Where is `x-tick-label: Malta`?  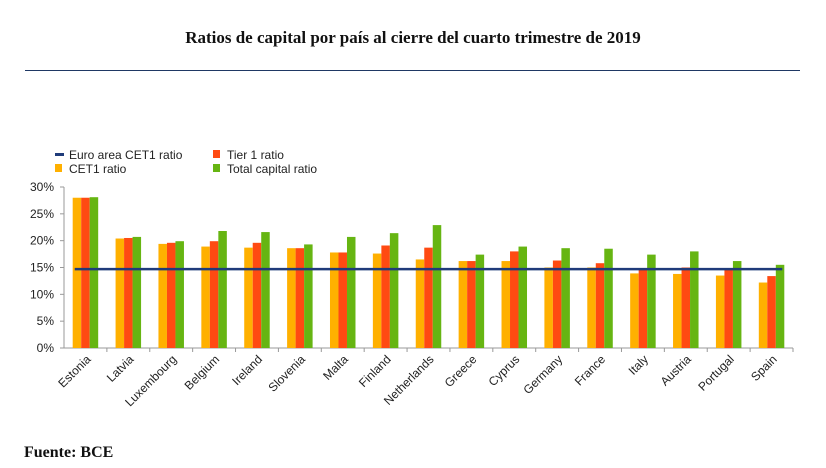
x-tick-label: Malta is located at coordinates (335, 367).